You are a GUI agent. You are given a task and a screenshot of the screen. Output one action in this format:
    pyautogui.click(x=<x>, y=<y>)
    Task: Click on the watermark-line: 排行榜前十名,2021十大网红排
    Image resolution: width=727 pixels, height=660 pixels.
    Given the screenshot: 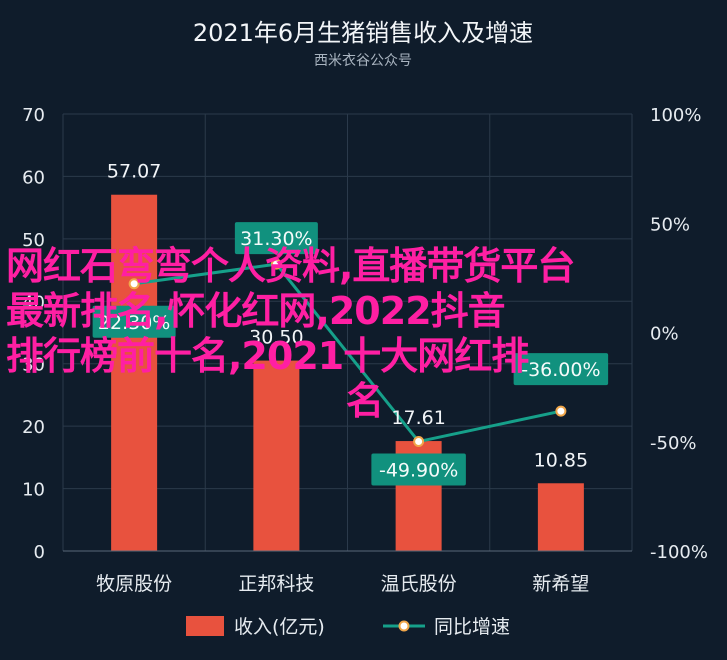 What is the action you would take?
    pyautogui.click(x=267, y=356)
    